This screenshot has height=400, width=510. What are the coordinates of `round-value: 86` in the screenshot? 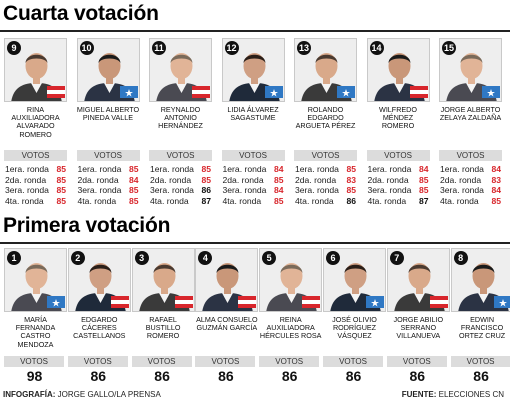 It's located at (351, 200).